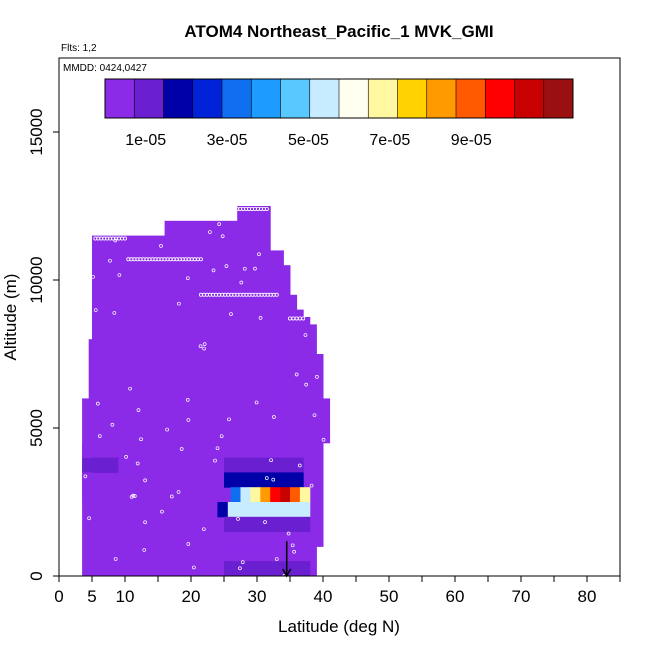 The image size is (650, 650). I want to click on colorbar: 1e-05 3e-05 5e-05 7e-05 9e-05, so click(339, 113).